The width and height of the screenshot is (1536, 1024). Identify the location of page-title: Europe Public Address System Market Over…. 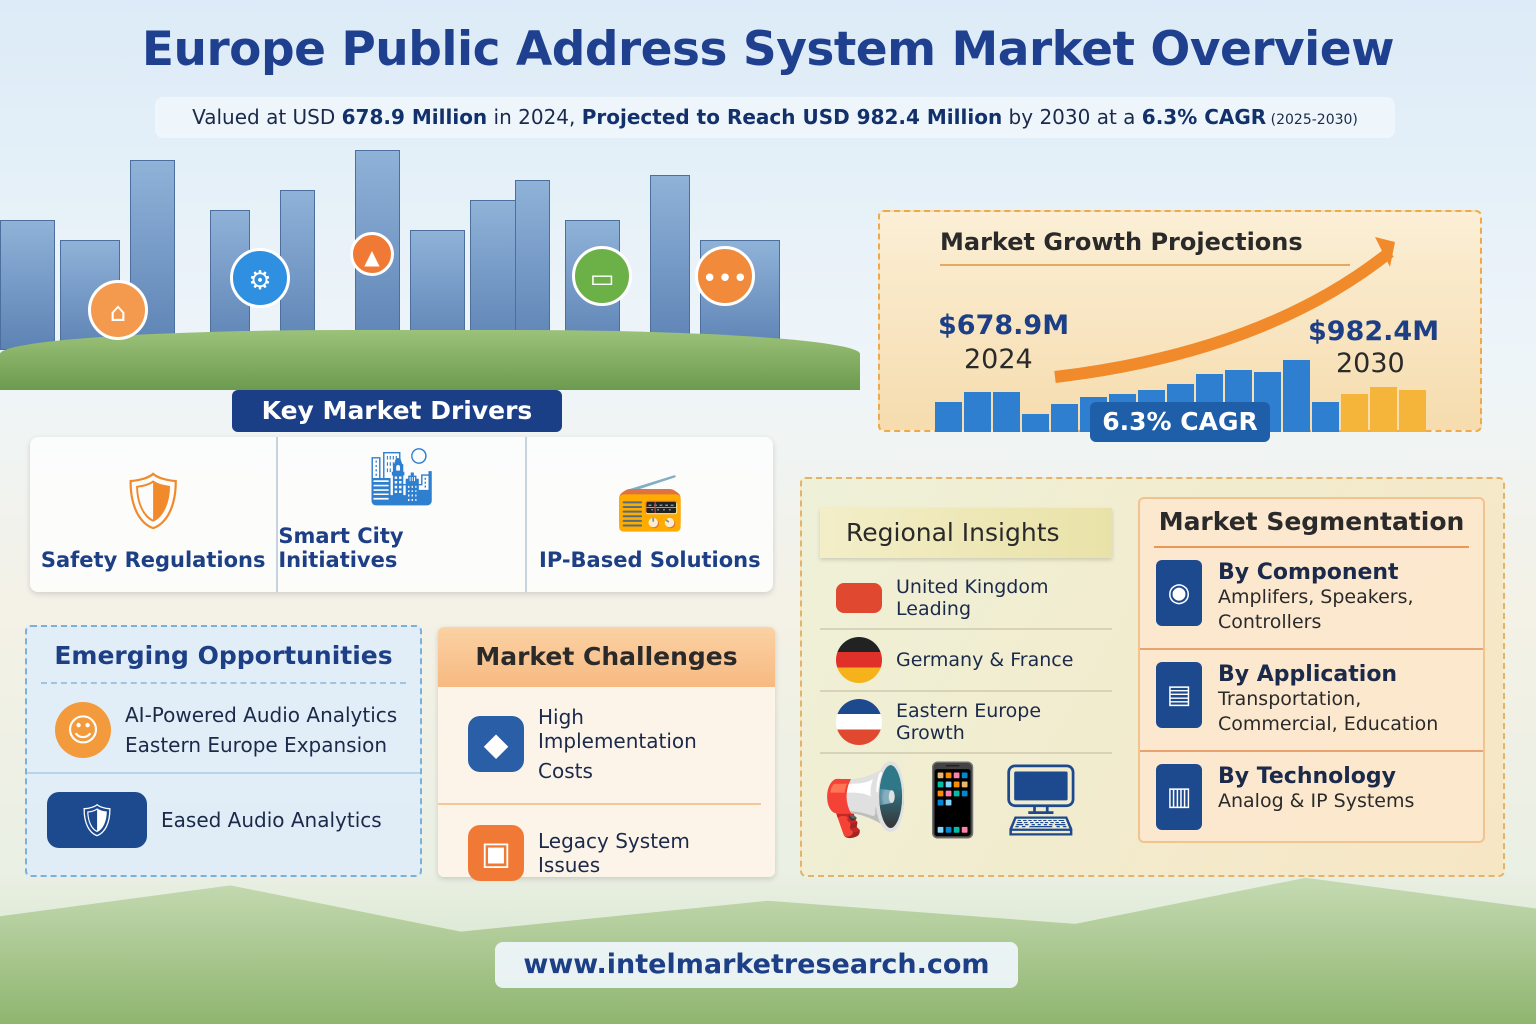
(768, 49).